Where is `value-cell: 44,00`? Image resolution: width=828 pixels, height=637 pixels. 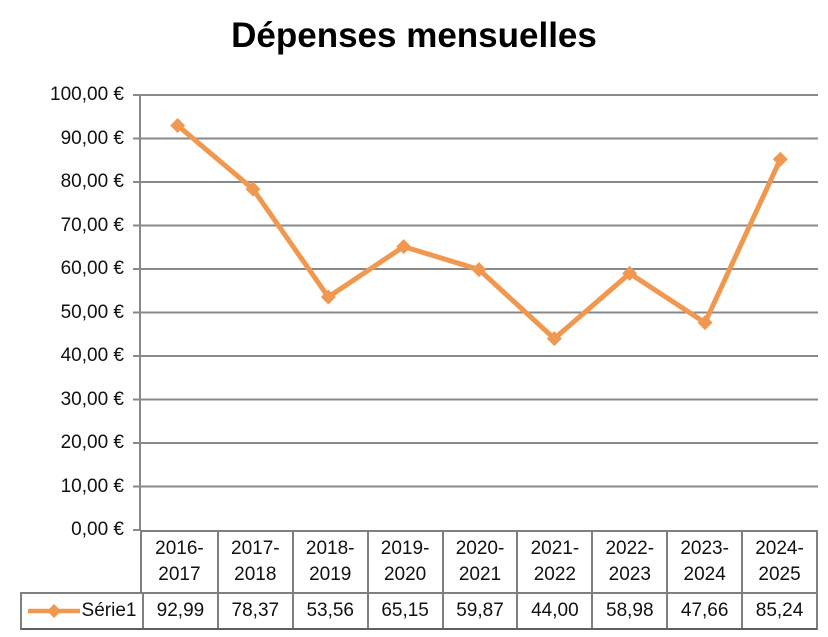
value-cell: 44,00 is located at coordinates (553, 611).